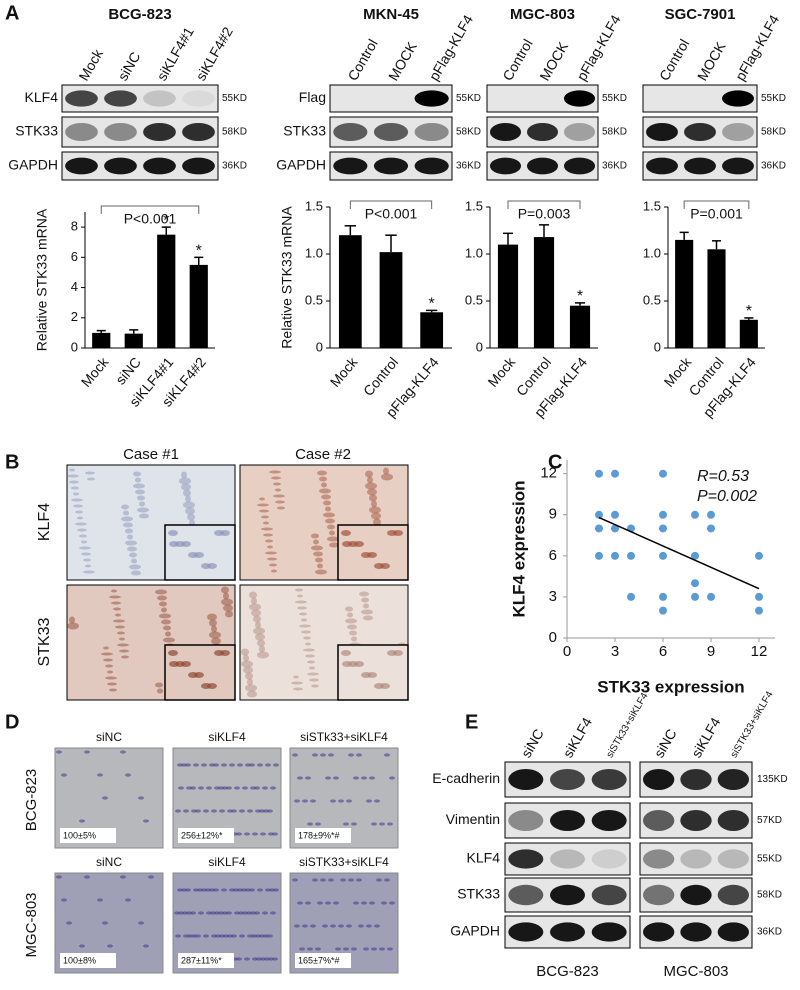  Describe the element at coordinates (323, 454) in the screenshot. I see `column-label: Case #2` at that location.